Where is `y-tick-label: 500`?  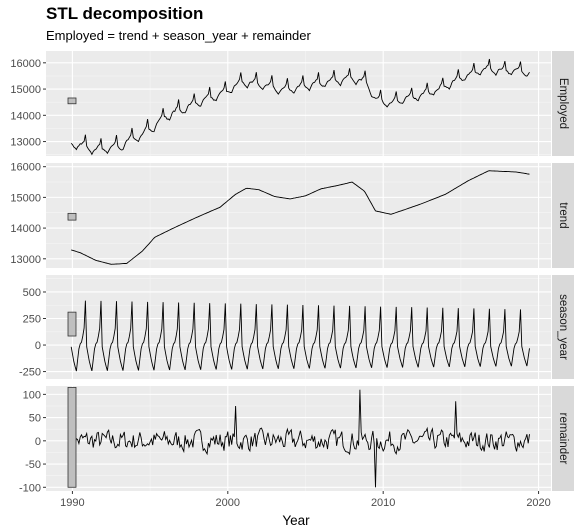
y-tick-label: 500 is located at coordinates (32, 293).